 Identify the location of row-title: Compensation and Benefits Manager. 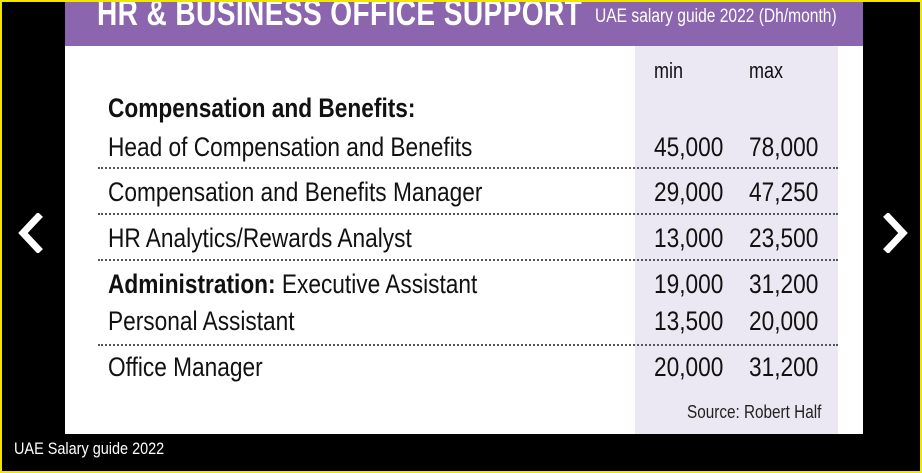
(295, 192).